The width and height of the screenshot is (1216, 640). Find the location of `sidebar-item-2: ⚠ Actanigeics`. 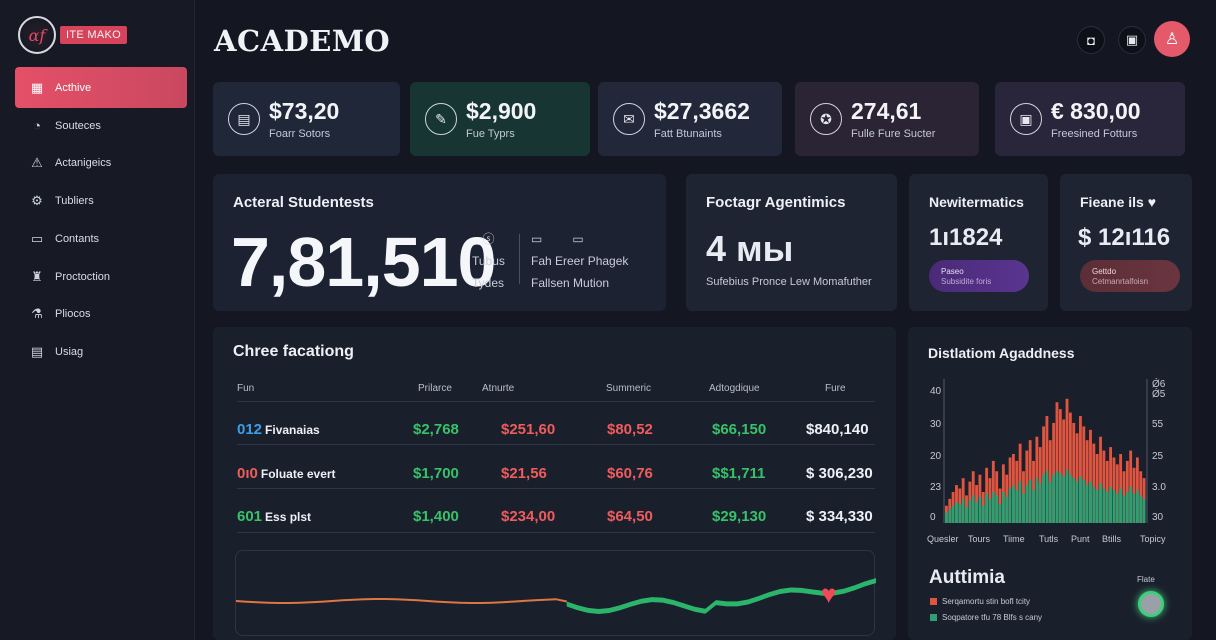

sidebar-item-2: ⚠ Actanigeics is located at coordinates (101, 163).